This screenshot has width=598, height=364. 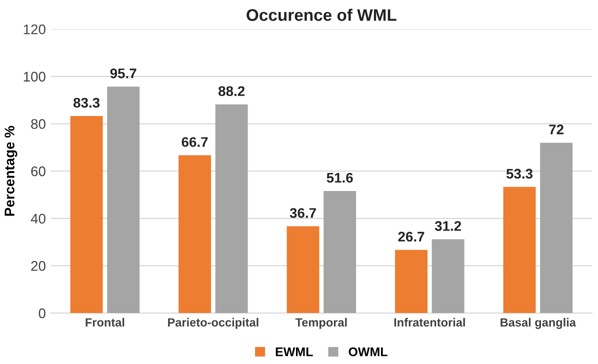 What do you see at coordinates (38, 219) in the screenshot?
I see `y-tick-label: 40` at bounding box center [38, 219].